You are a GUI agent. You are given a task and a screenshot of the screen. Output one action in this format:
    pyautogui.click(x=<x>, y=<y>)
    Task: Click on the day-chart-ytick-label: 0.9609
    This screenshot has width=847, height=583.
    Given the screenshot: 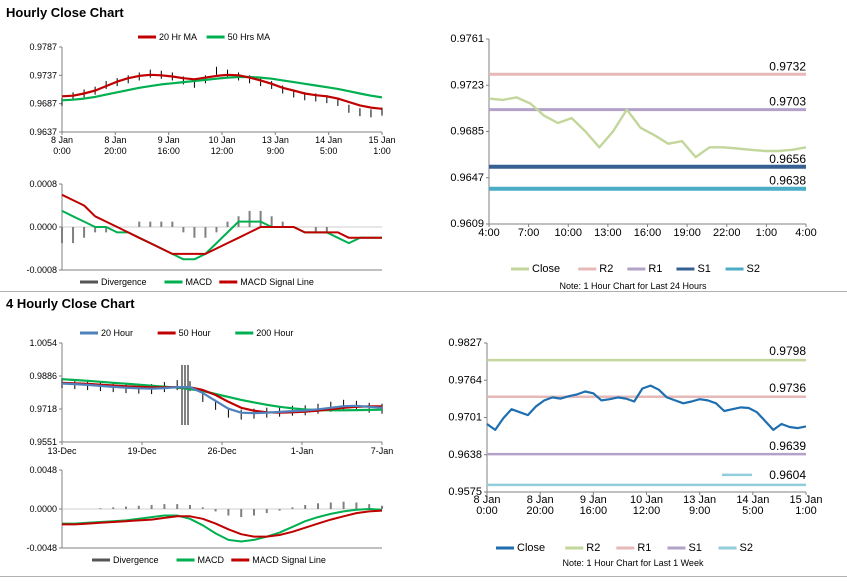 What is the action you would take?
    pyautogui.click(x=467, y=224)
    